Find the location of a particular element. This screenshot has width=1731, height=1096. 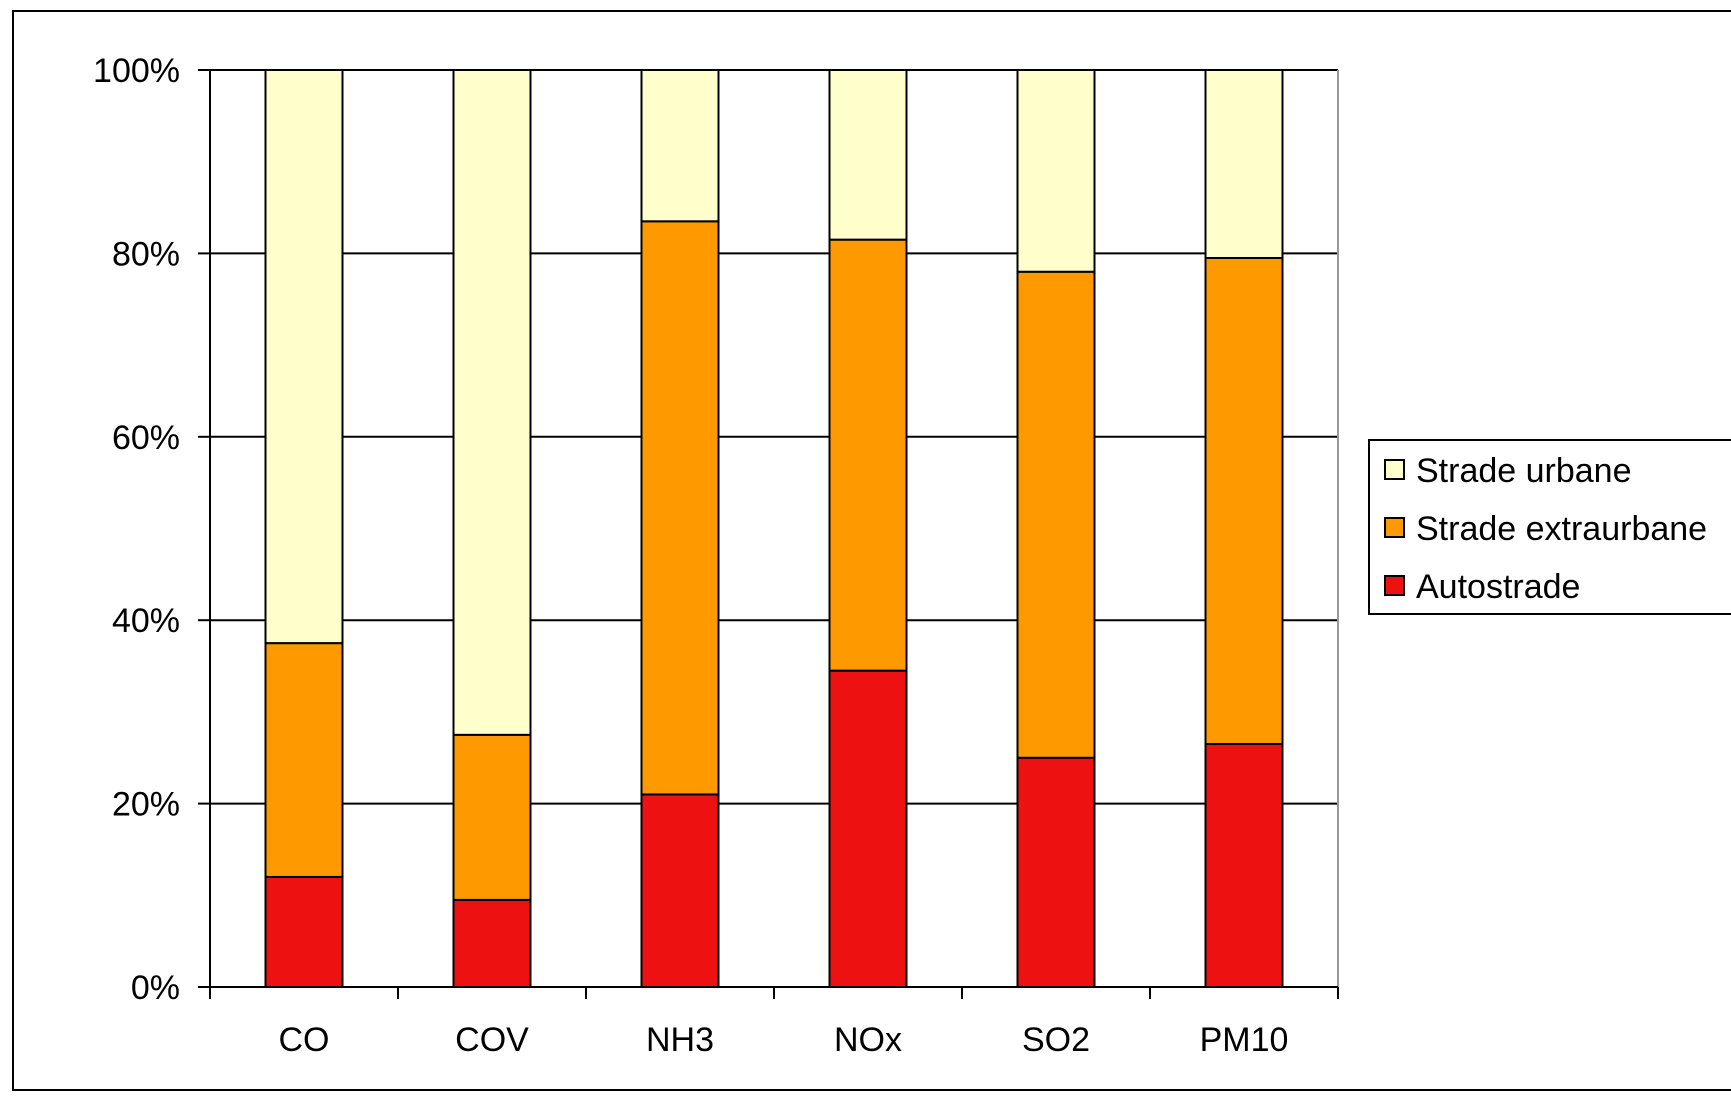

legend-label: Strade extraurbane is located at coordinates (1561, 529).